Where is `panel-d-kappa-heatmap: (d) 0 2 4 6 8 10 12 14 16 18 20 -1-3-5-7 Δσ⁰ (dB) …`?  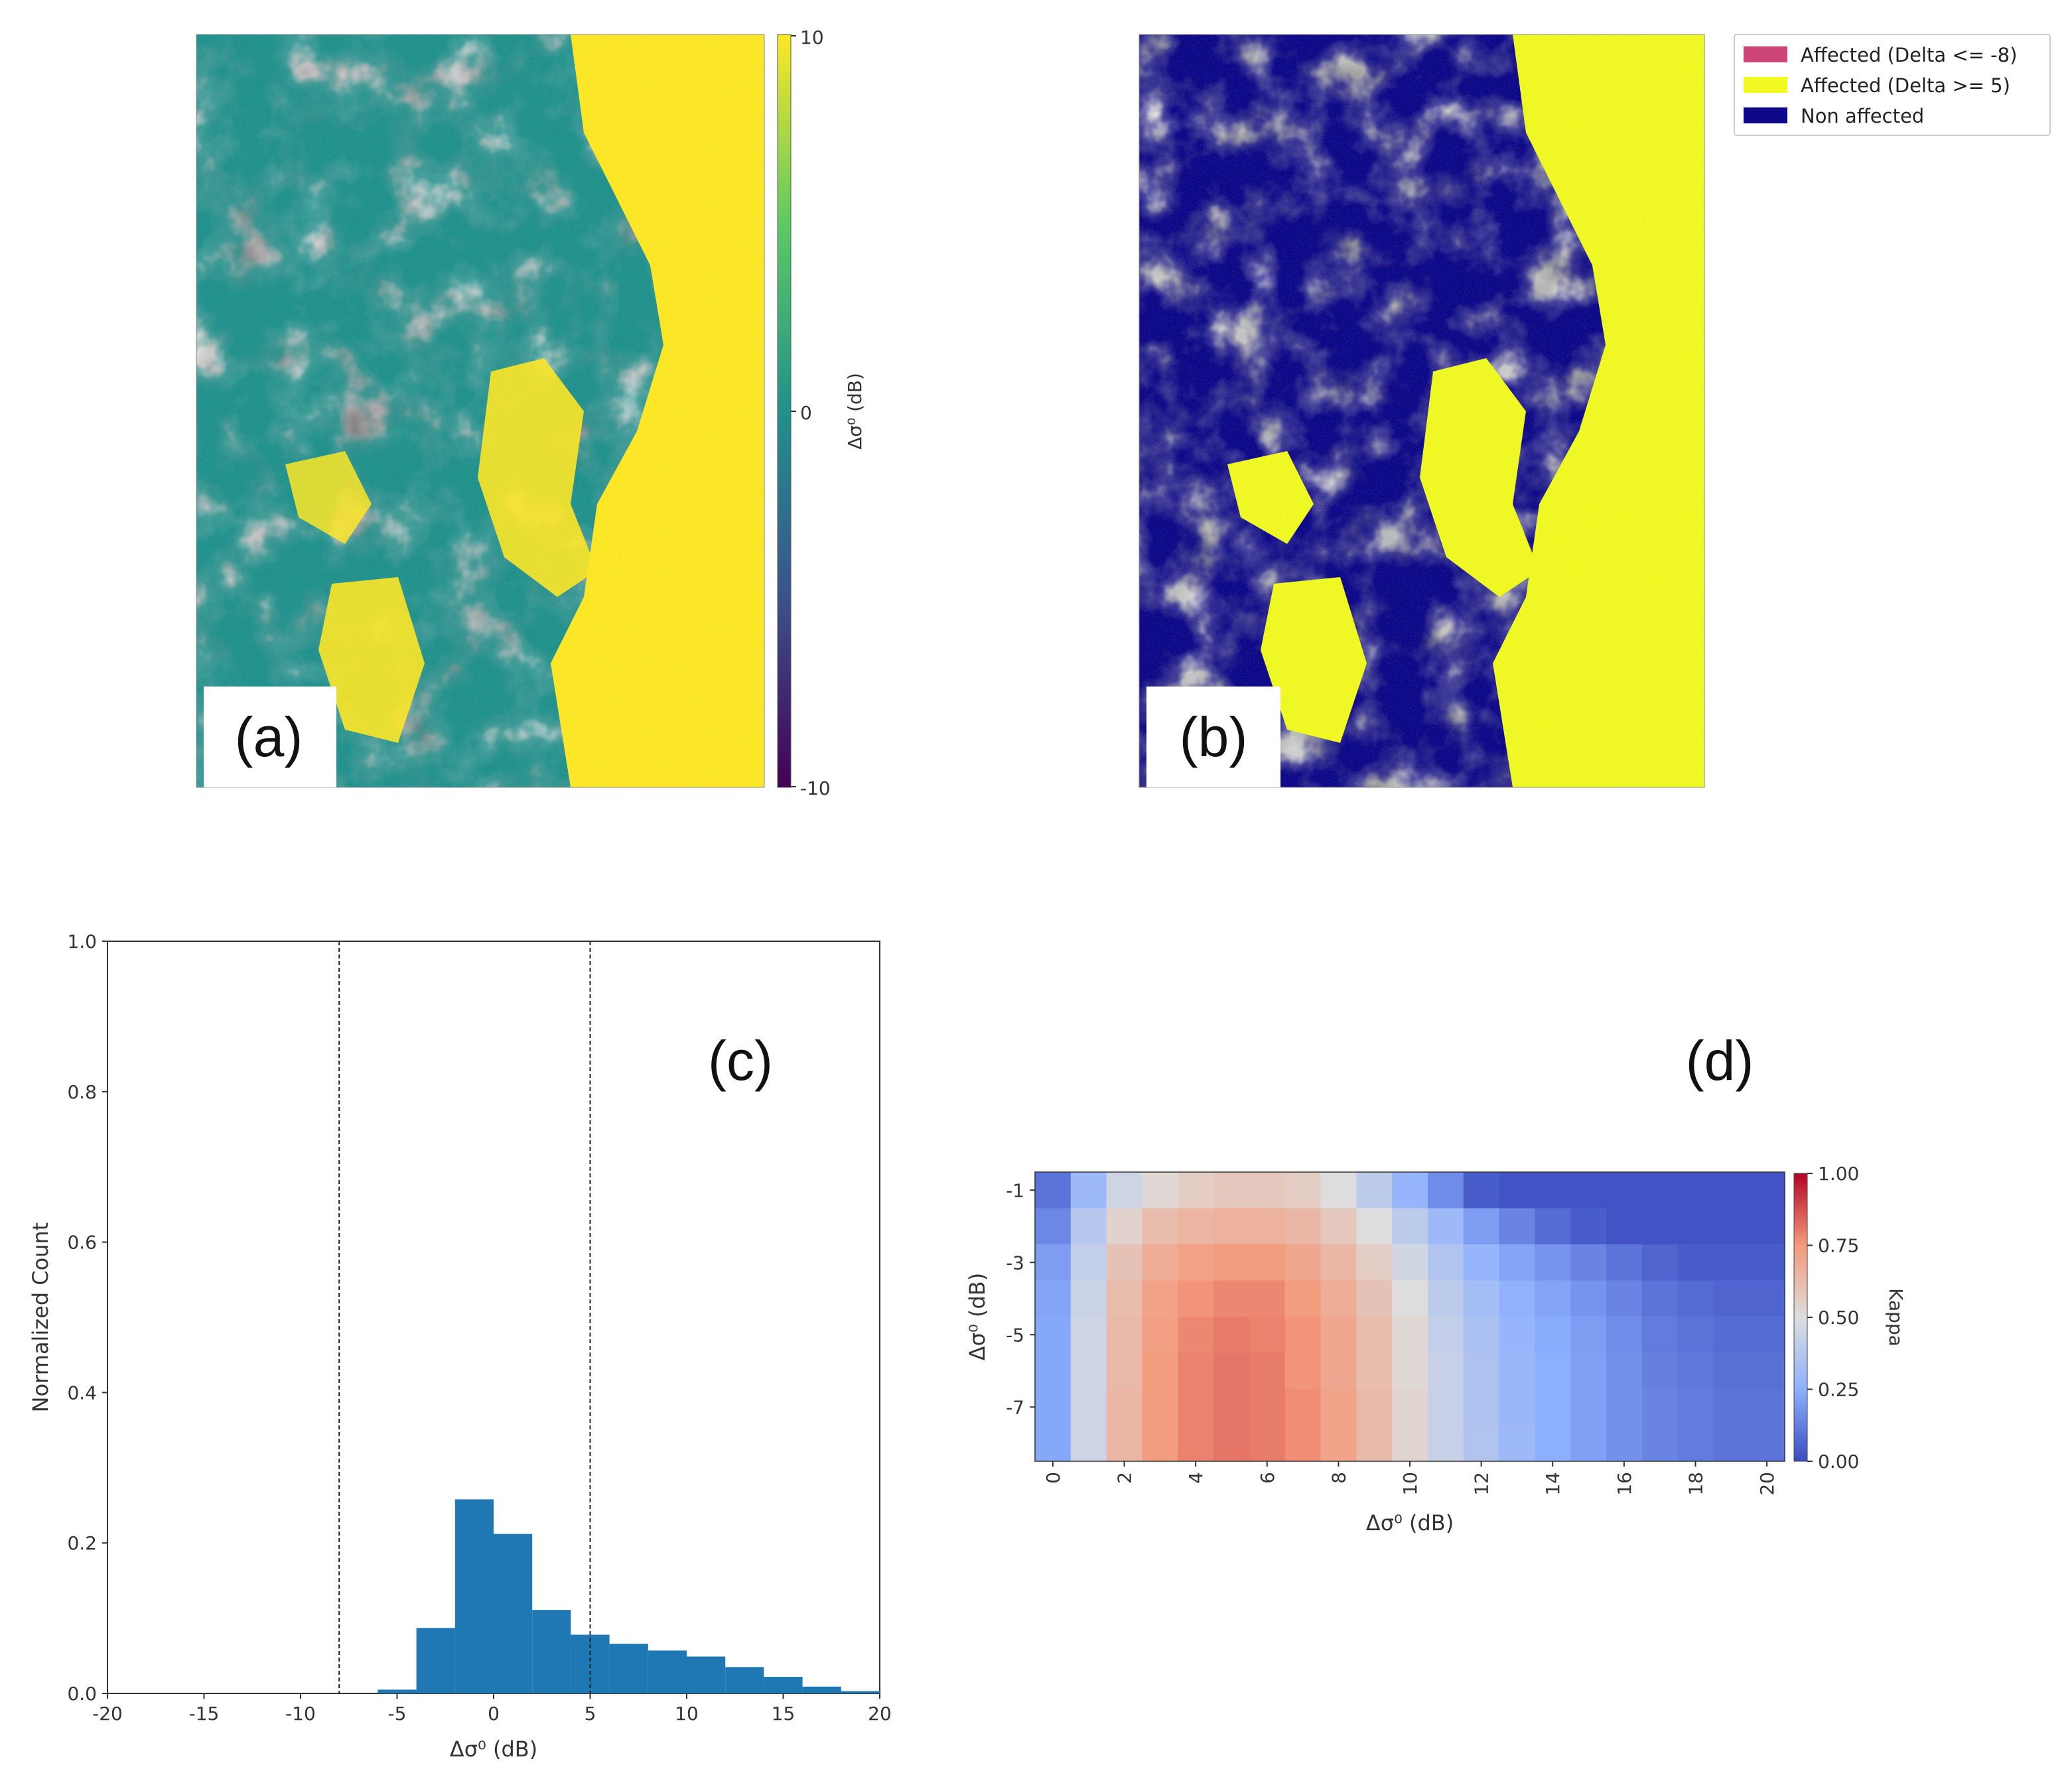 panel-d-kappa-heatmap: (d) 0 2 4 6 8 10 12 14 16 18 20 -1-3-5-7 Δσ⁰ (dB) … is located at coordinates (1436, 1283).